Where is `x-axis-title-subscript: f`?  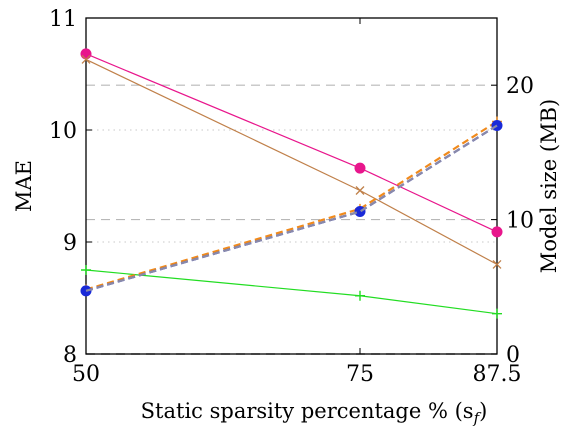
x-axis-title-subscript: f is located at coordinates (477, 418).